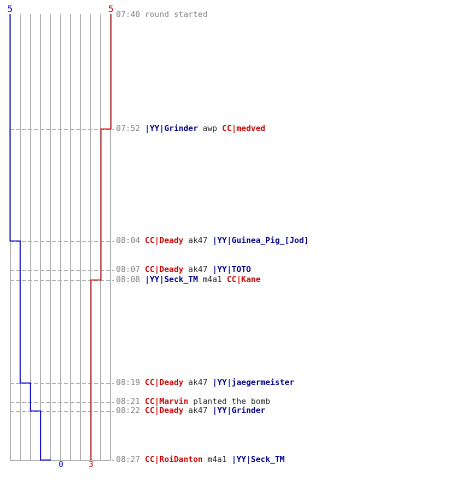  Describe the element at coordinates (231, 269) in the screenshot. I see `victim-name: |YY|TOTO` at that location.